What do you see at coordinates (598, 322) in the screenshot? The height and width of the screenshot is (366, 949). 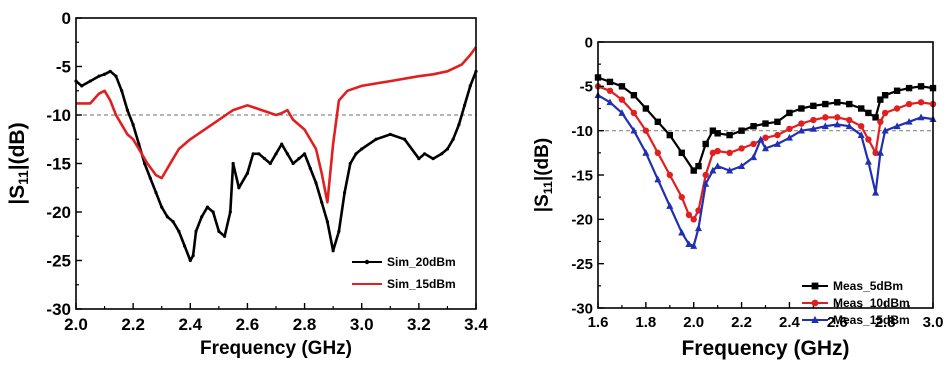 I see `x-tick-label: 1.6` at bounding box center [598, 322].